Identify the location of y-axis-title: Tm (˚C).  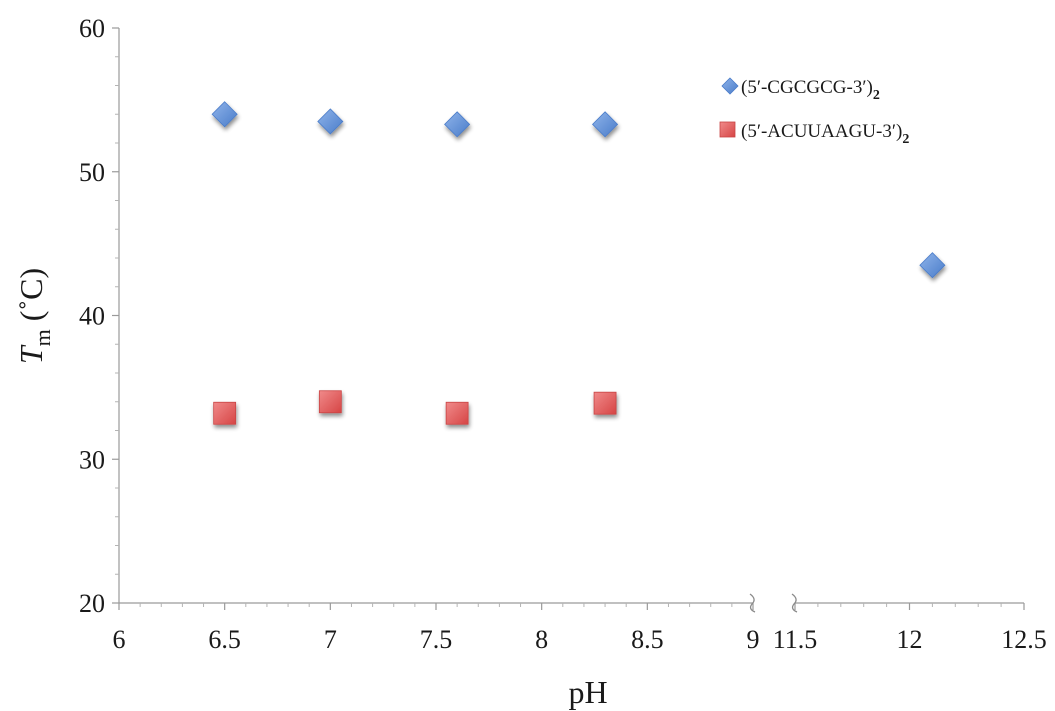
(34, 316).